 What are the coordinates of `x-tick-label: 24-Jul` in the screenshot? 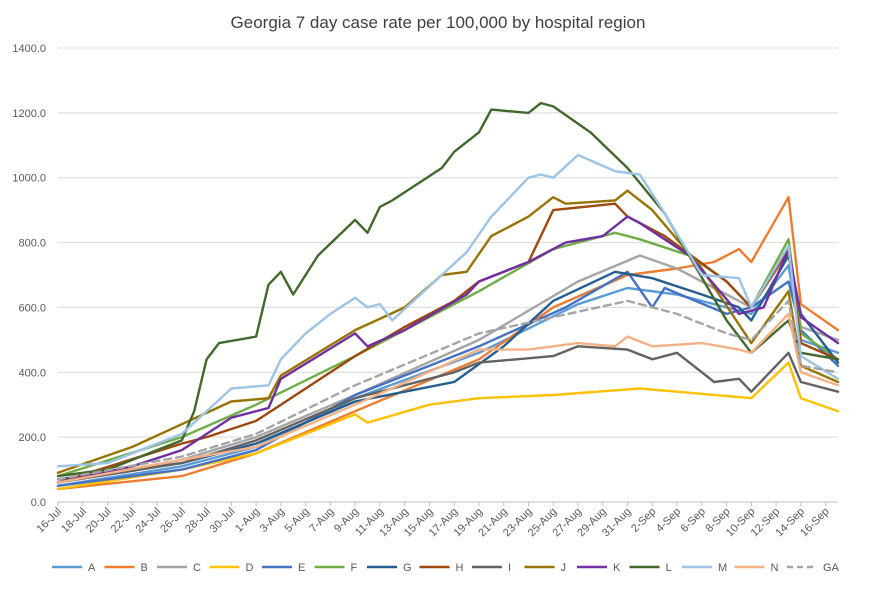 It's located at (148, 521).